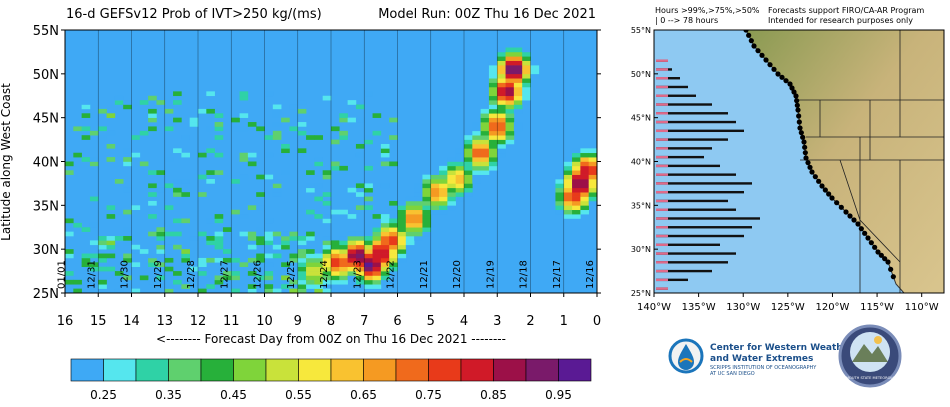  I want to click on cw3e-line-2: and Water Extremes, so click(761, 359).